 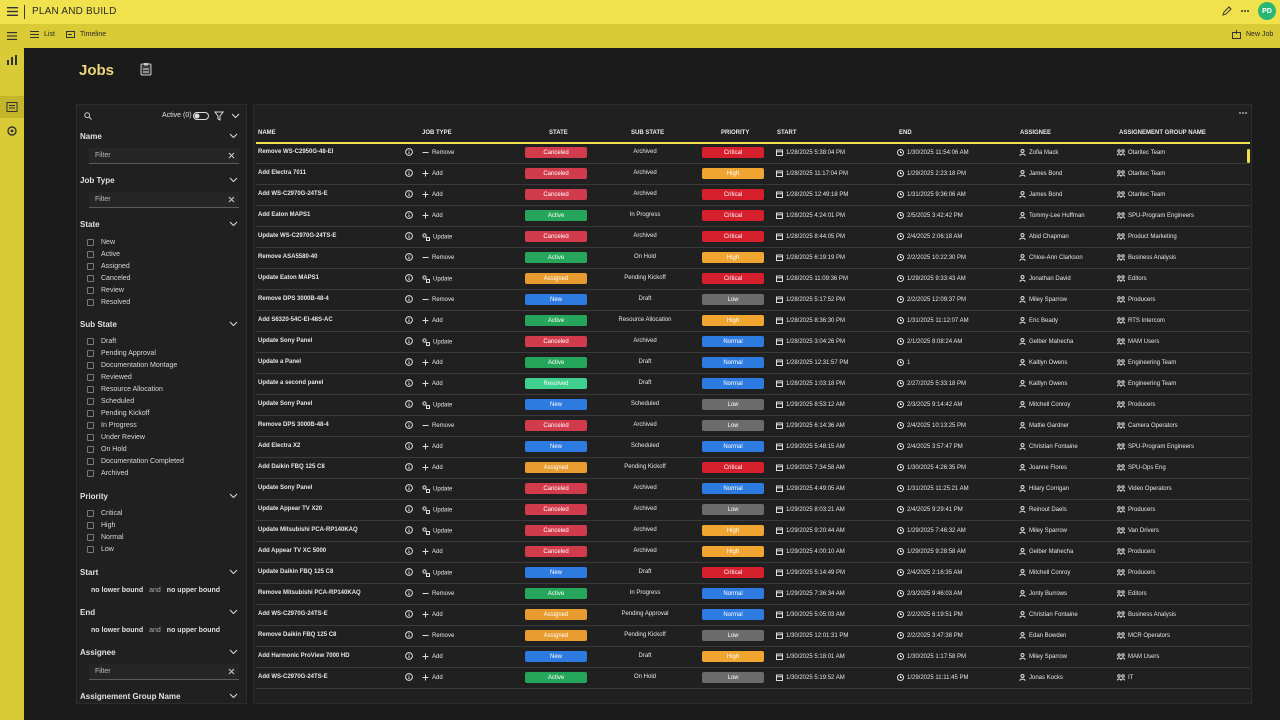 I want to click on menu-icon, so click(x=12, y=11).